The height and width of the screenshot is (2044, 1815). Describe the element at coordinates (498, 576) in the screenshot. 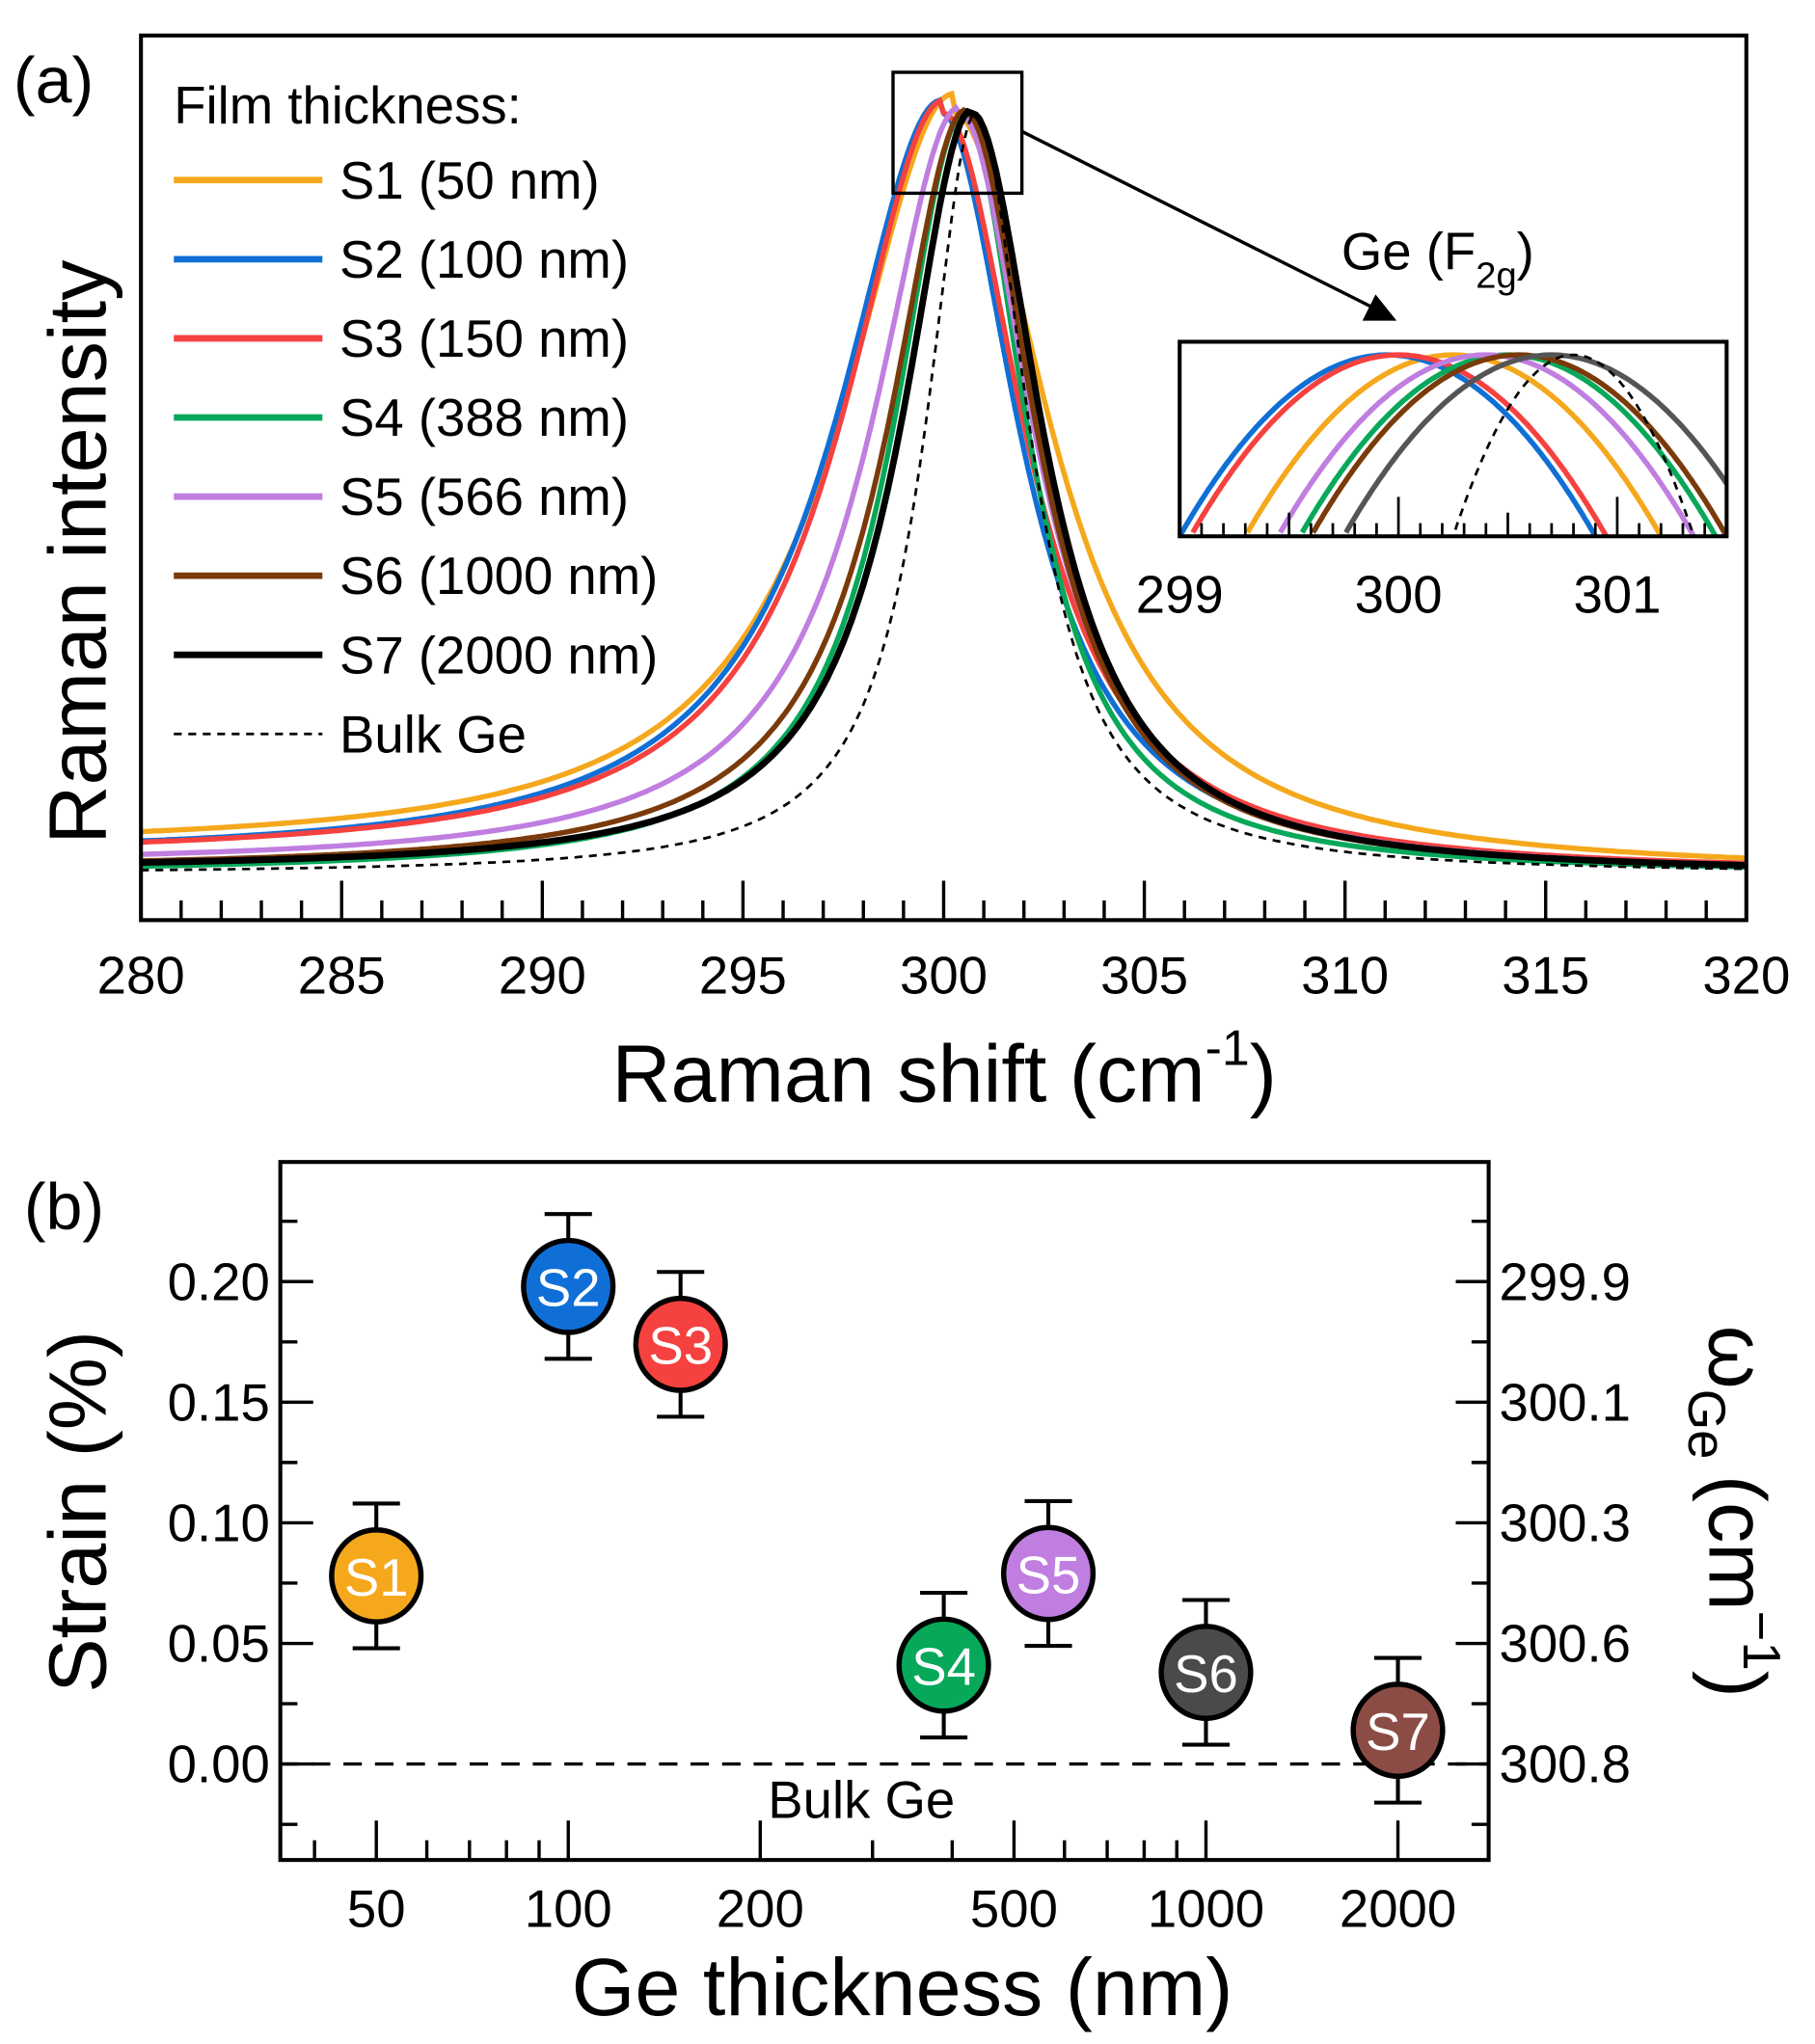

I see `legend-label: S6 (1000 nm)` at that location.